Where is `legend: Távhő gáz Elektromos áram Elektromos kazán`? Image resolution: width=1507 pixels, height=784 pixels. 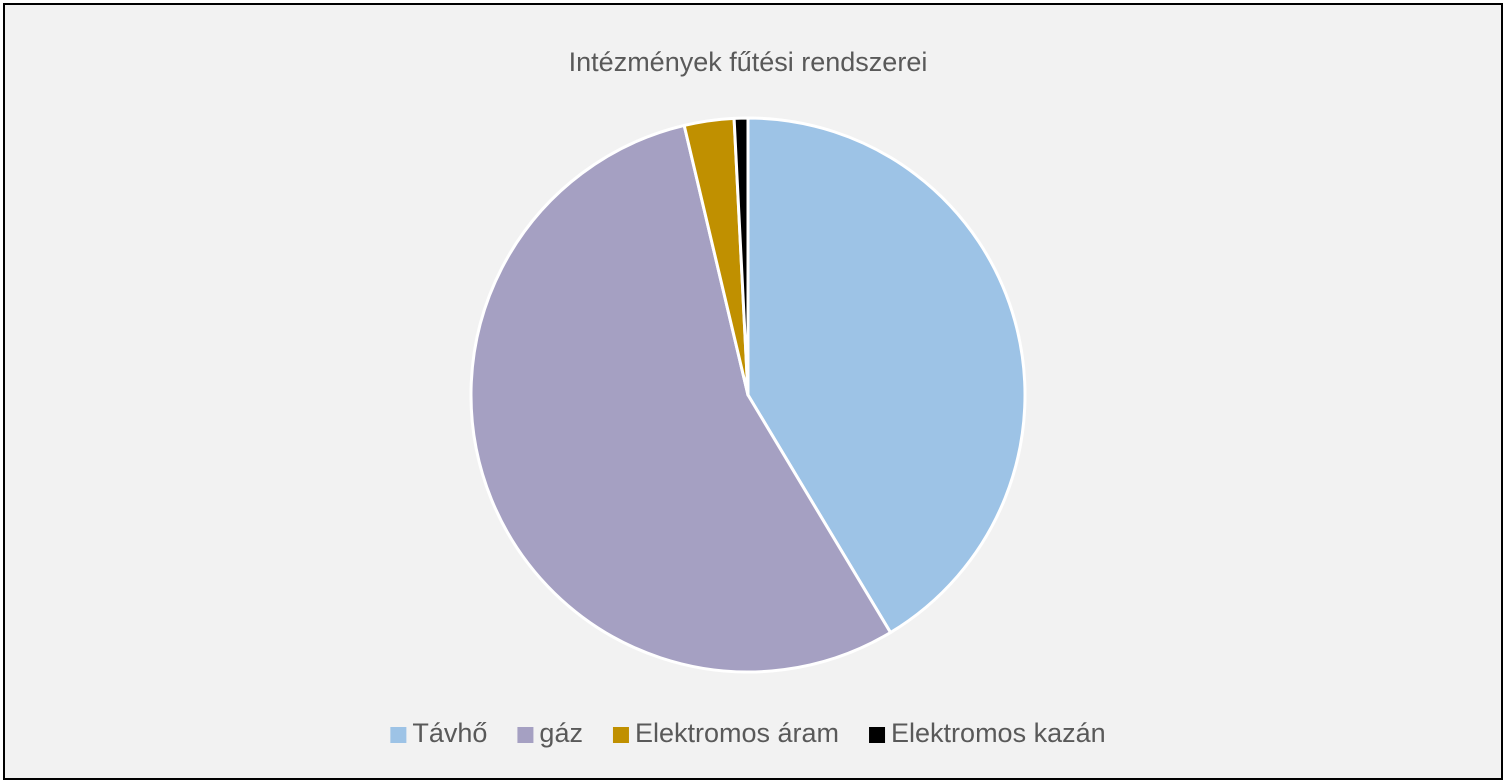 legend: Távhő gáz Elektromos áram Elektromos kazán is located at coordinates (748, 733).